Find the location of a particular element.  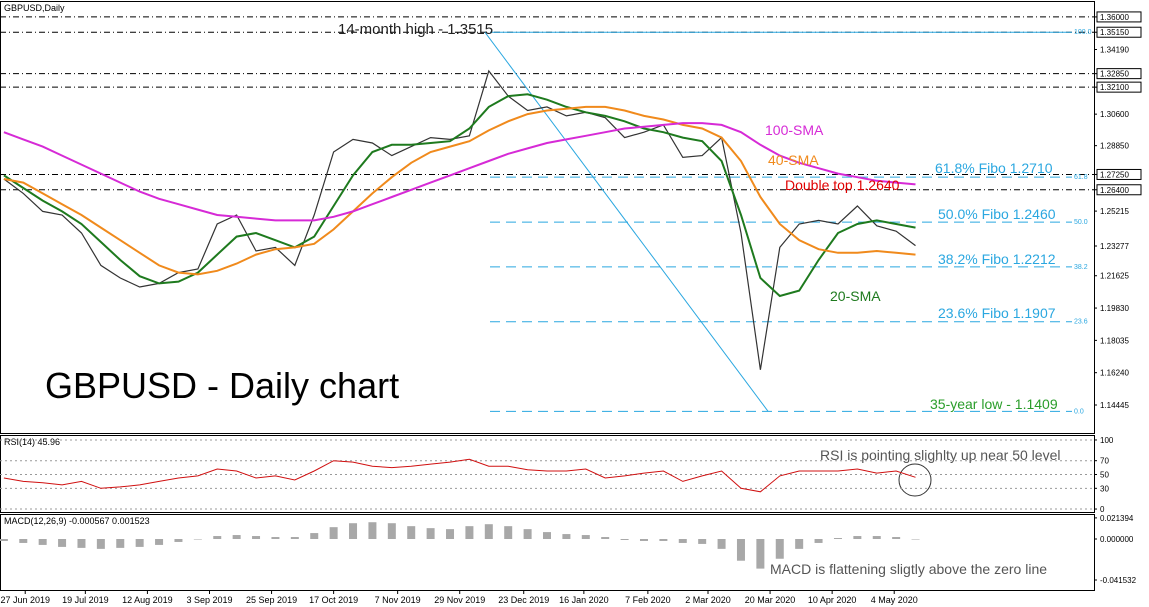

x-tick-label: 17 Oct 2019 is located at coordinates (333, 600).